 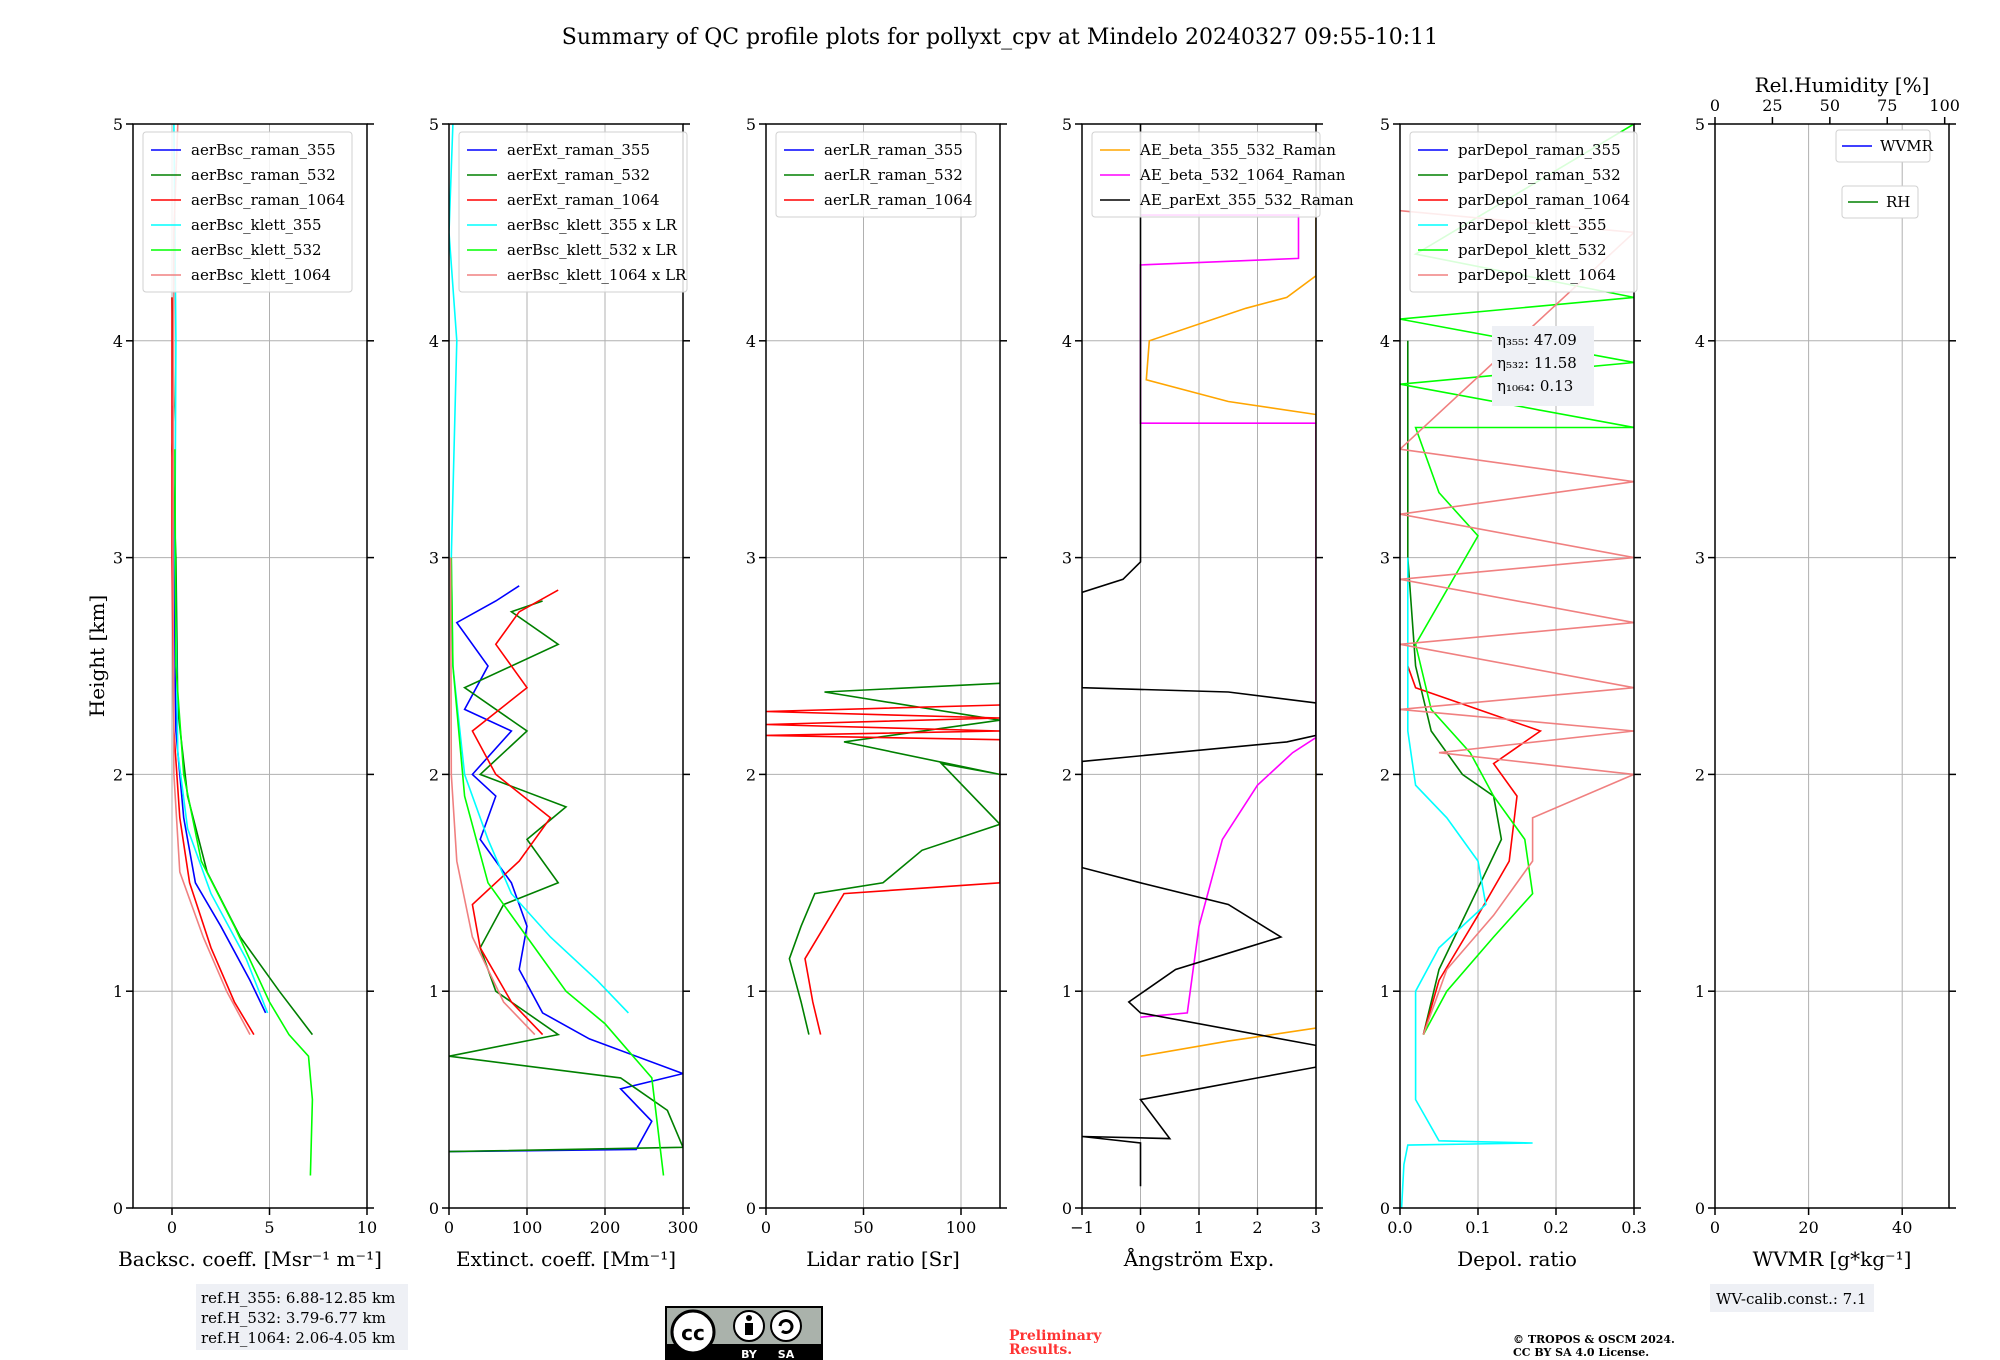 I want to click on y-tick-label-dep-4: 4, so click(x=1385, y=341).